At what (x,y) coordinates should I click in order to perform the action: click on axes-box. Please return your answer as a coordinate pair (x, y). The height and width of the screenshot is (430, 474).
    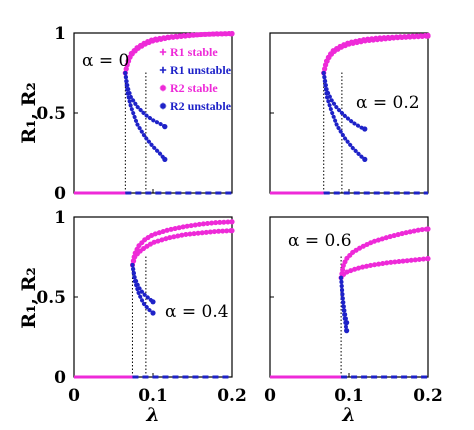
    Looking at the image, I should click on (349, 113).